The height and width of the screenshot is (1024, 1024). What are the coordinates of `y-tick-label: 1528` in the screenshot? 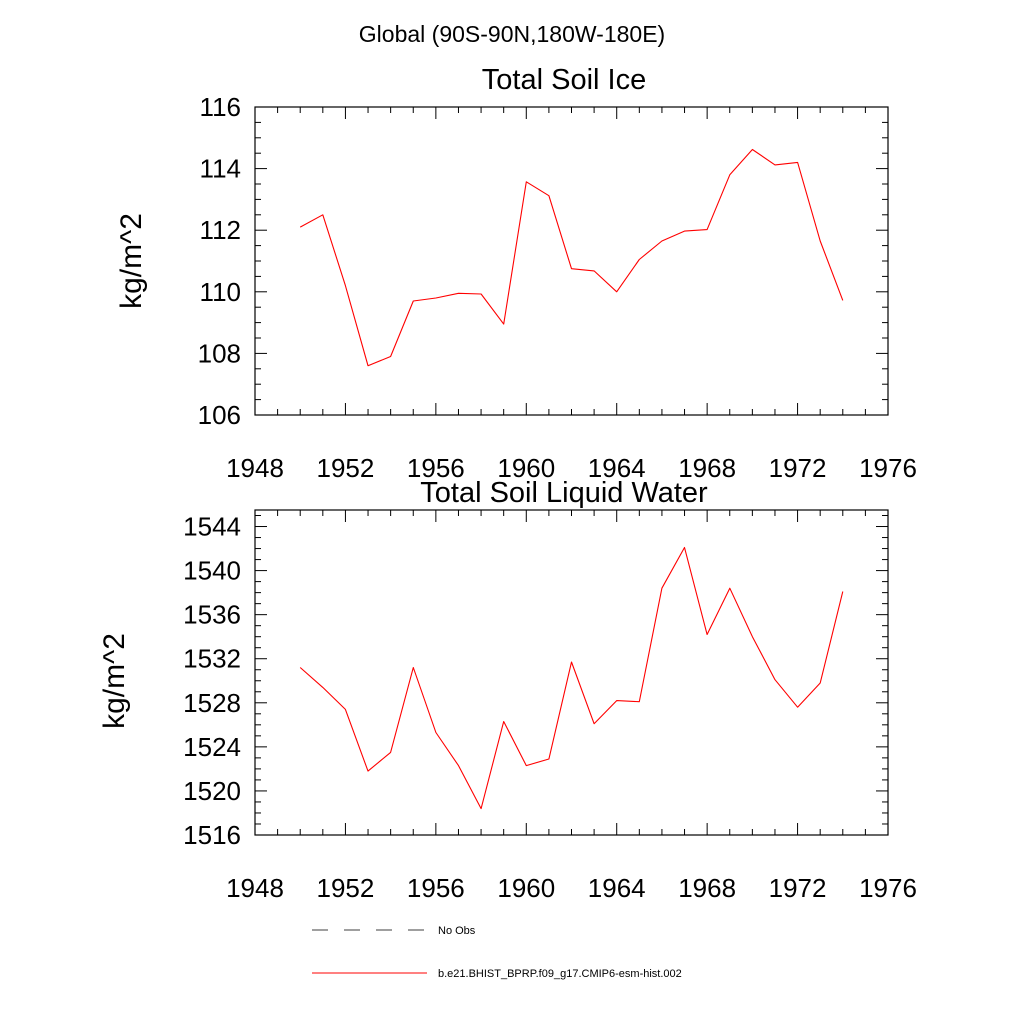 It's located at (212, 703).